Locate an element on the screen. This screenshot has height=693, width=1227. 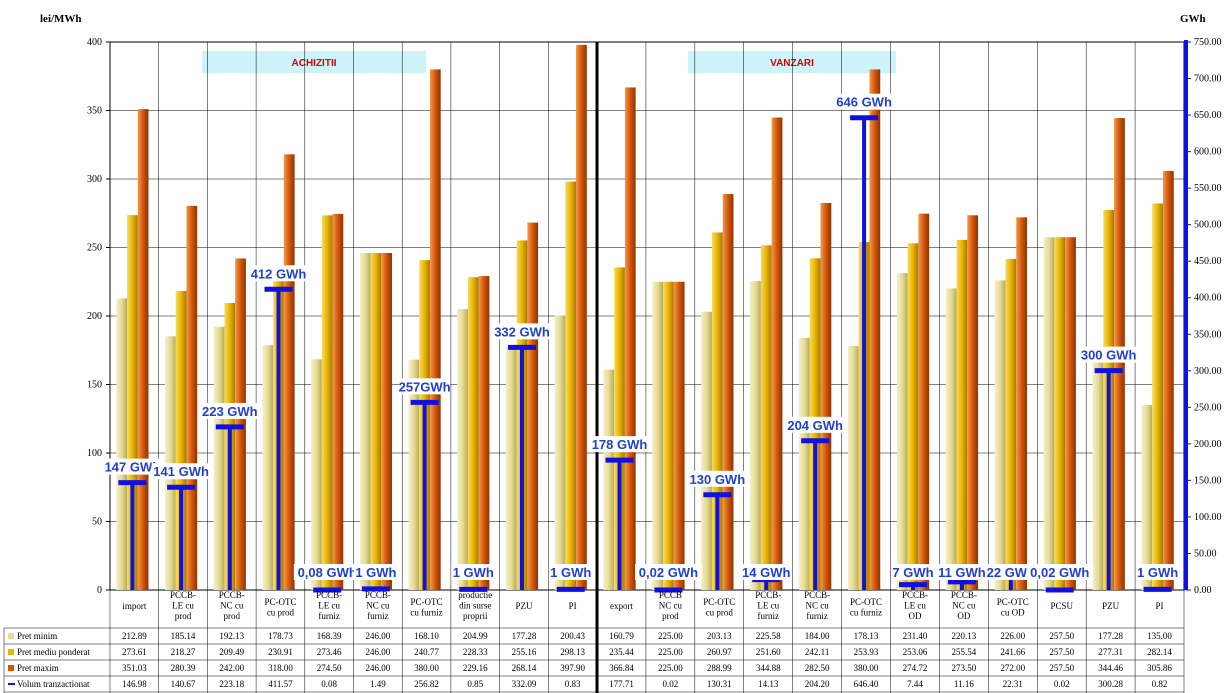
y-tick-label: 200 is located at coordinates (94, 316).